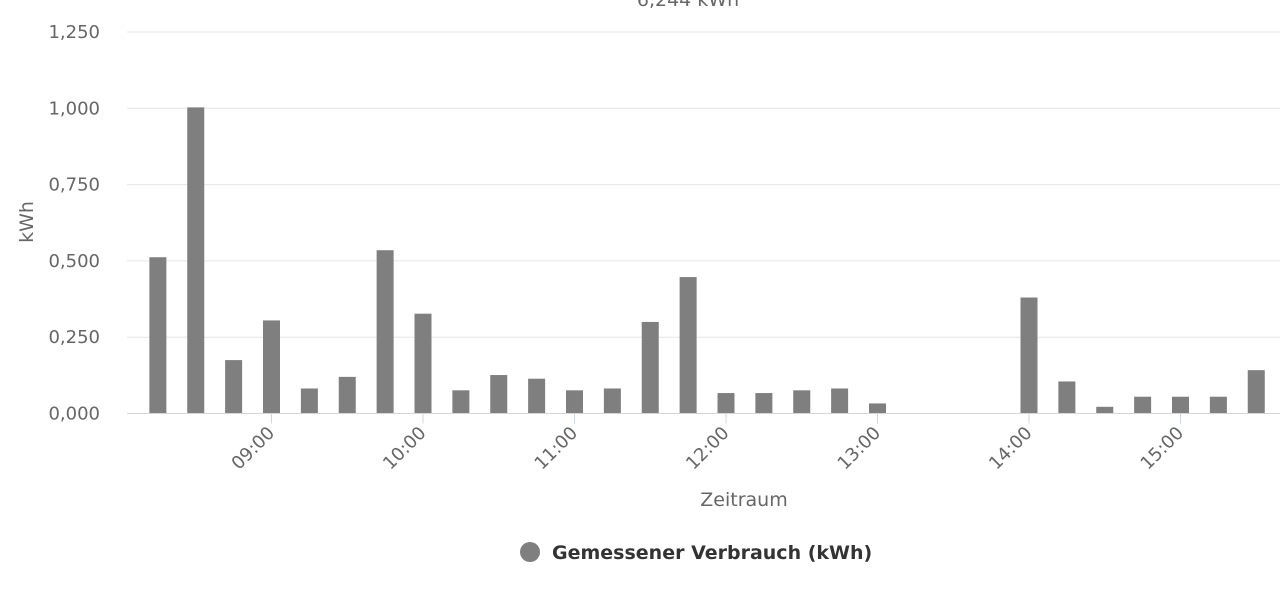 This screenshot has height=591, width=1280. What do you see at coordinates (74, 261) in the screenshot?
I see `y-tick-label: 0,500` at bounding box center [74, 261].